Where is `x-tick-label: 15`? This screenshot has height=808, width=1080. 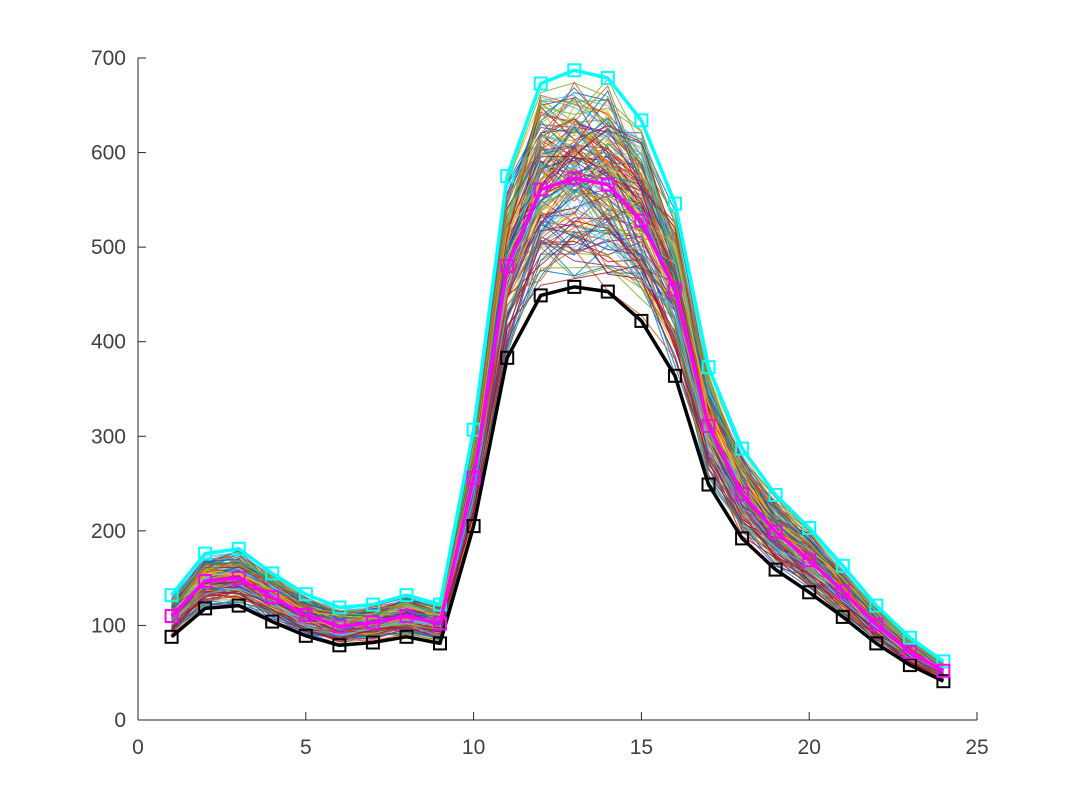
x-tick-label: 15 is located at coordinates (641, 747).